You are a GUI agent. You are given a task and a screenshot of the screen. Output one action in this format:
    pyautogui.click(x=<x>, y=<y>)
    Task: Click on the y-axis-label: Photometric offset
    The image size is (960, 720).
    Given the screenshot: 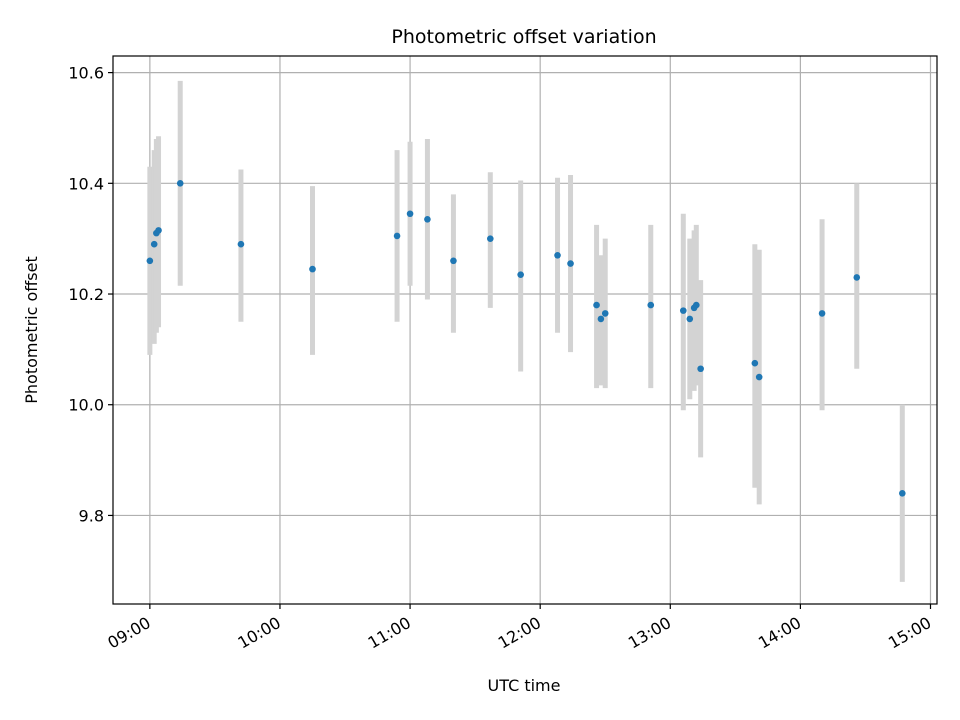 What is the action you would take?
    pyautogui.click(x=31, y=330)
    